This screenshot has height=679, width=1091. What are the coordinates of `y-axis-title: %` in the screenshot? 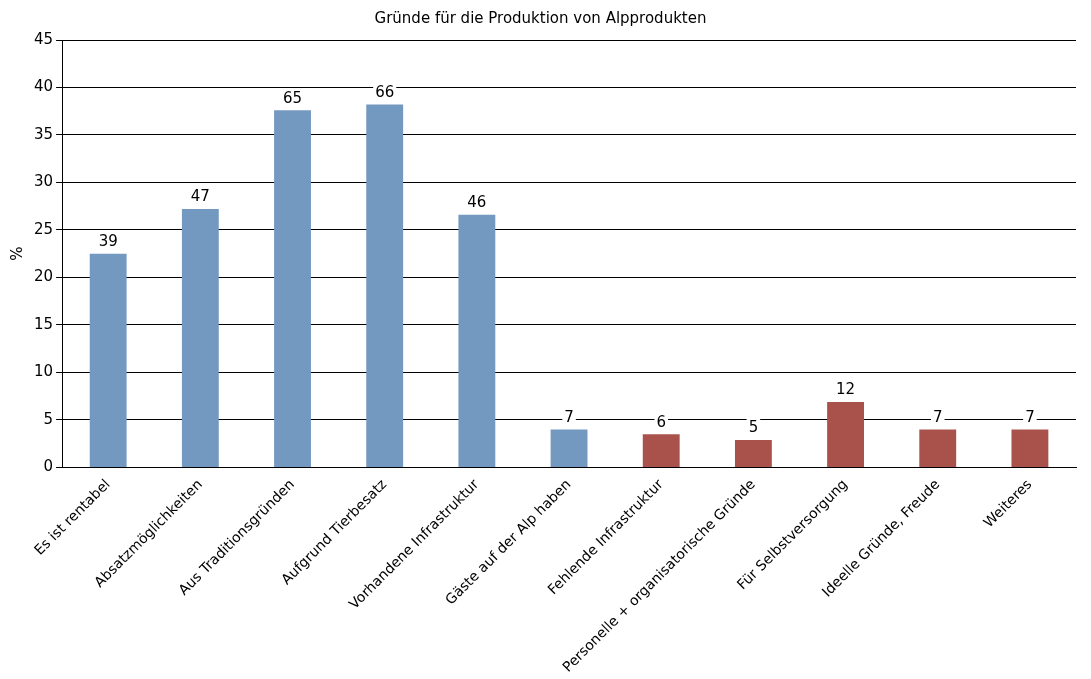 It's located at (16, 253).